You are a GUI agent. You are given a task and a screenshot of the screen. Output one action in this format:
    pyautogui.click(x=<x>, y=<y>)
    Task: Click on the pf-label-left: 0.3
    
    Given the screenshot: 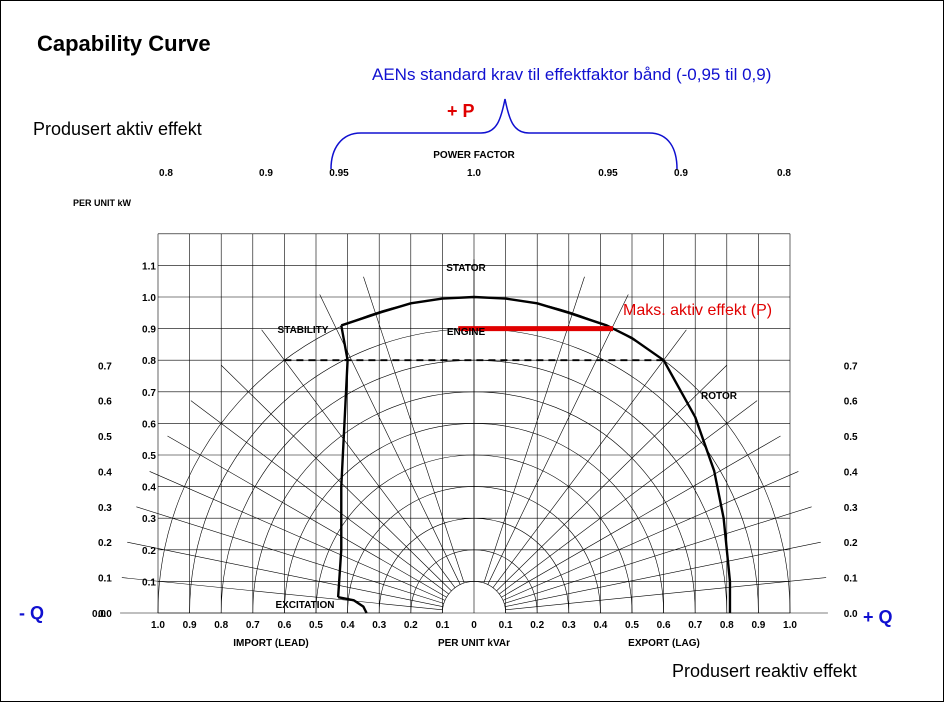 What is the action you would take?
    pyautogui.click(x=105, y=508)
    